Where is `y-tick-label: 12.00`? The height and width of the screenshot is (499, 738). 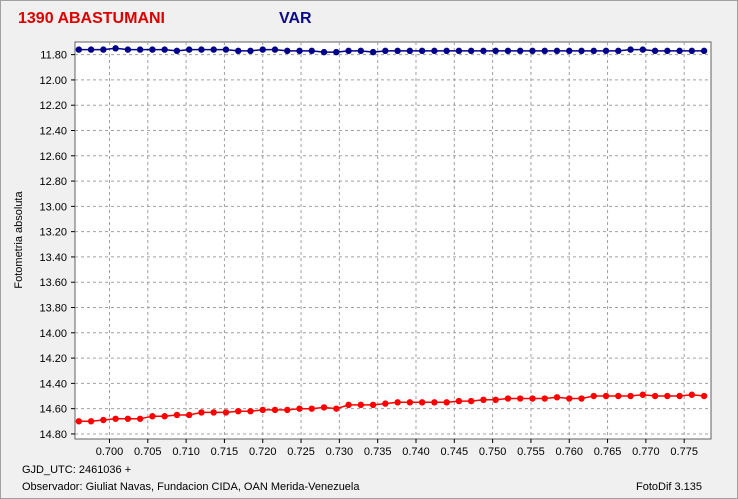 y-tick-label: 12.00 is located at coordinates (53, 81).